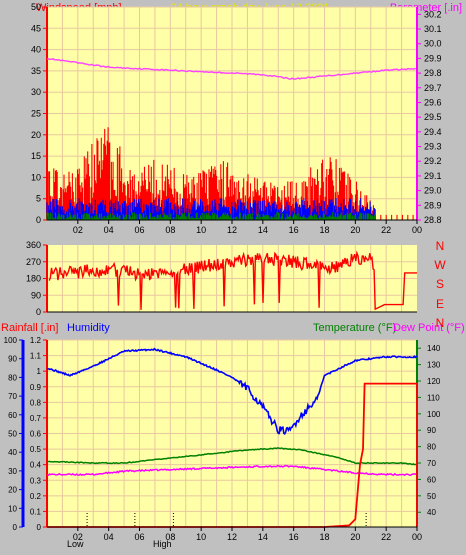 Image resolution: width=466 pixels, height=555 pixels. I want to click on humidity-y-tick-label: 100, so click(11, 340).